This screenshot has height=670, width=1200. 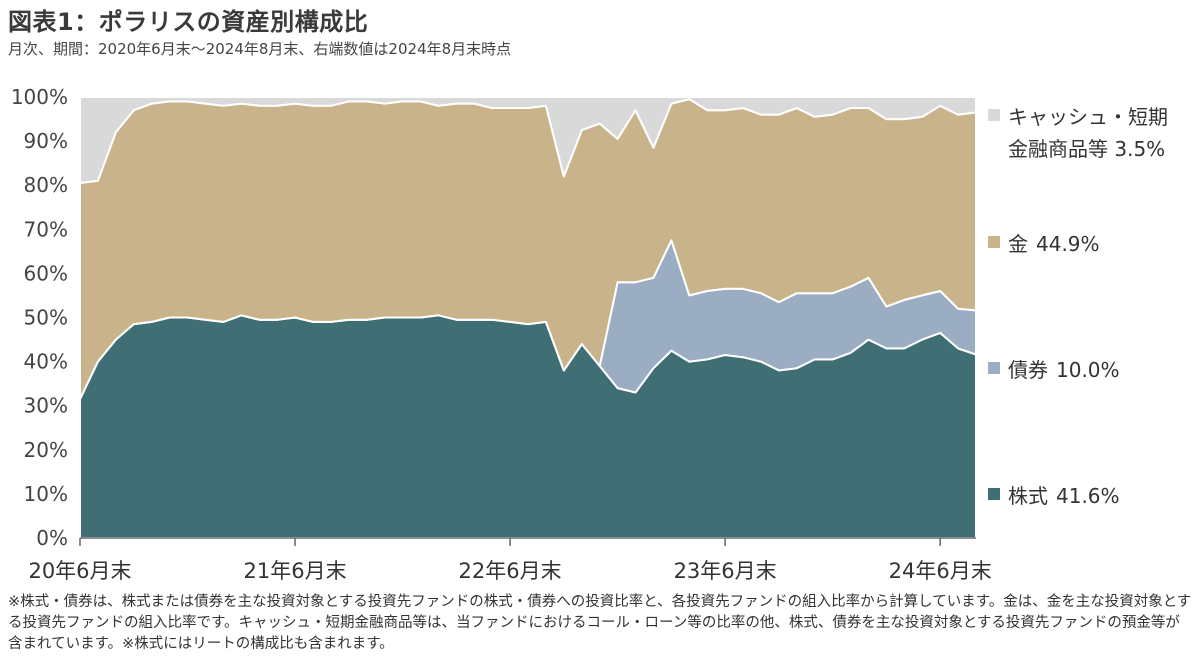 What do you see at coordinates (79, 571) in the screenshot?
I see `x-tick-label: 20年6月末` at bounding box center [79, 571].